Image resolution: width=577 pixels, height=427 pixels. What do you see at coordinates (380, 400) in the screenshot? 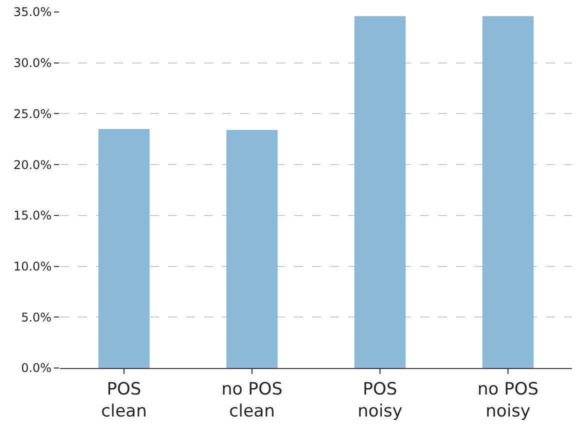
I see `x-tick-label: POS noisy` at bounding box center [380, 400].